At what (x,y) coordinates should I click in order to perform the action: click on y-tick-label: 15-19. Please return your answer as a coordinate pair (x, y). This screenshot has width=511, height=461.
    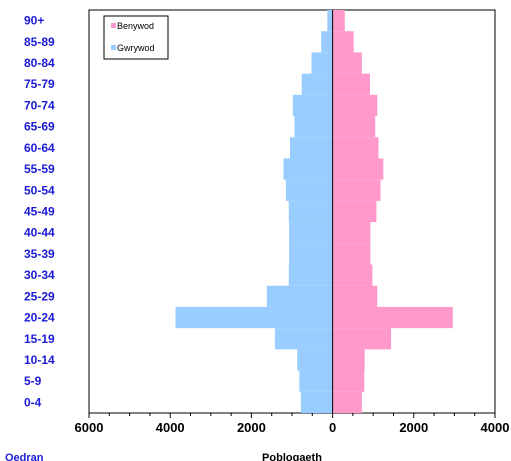
    Looking at the image, I should click on (39, 339).